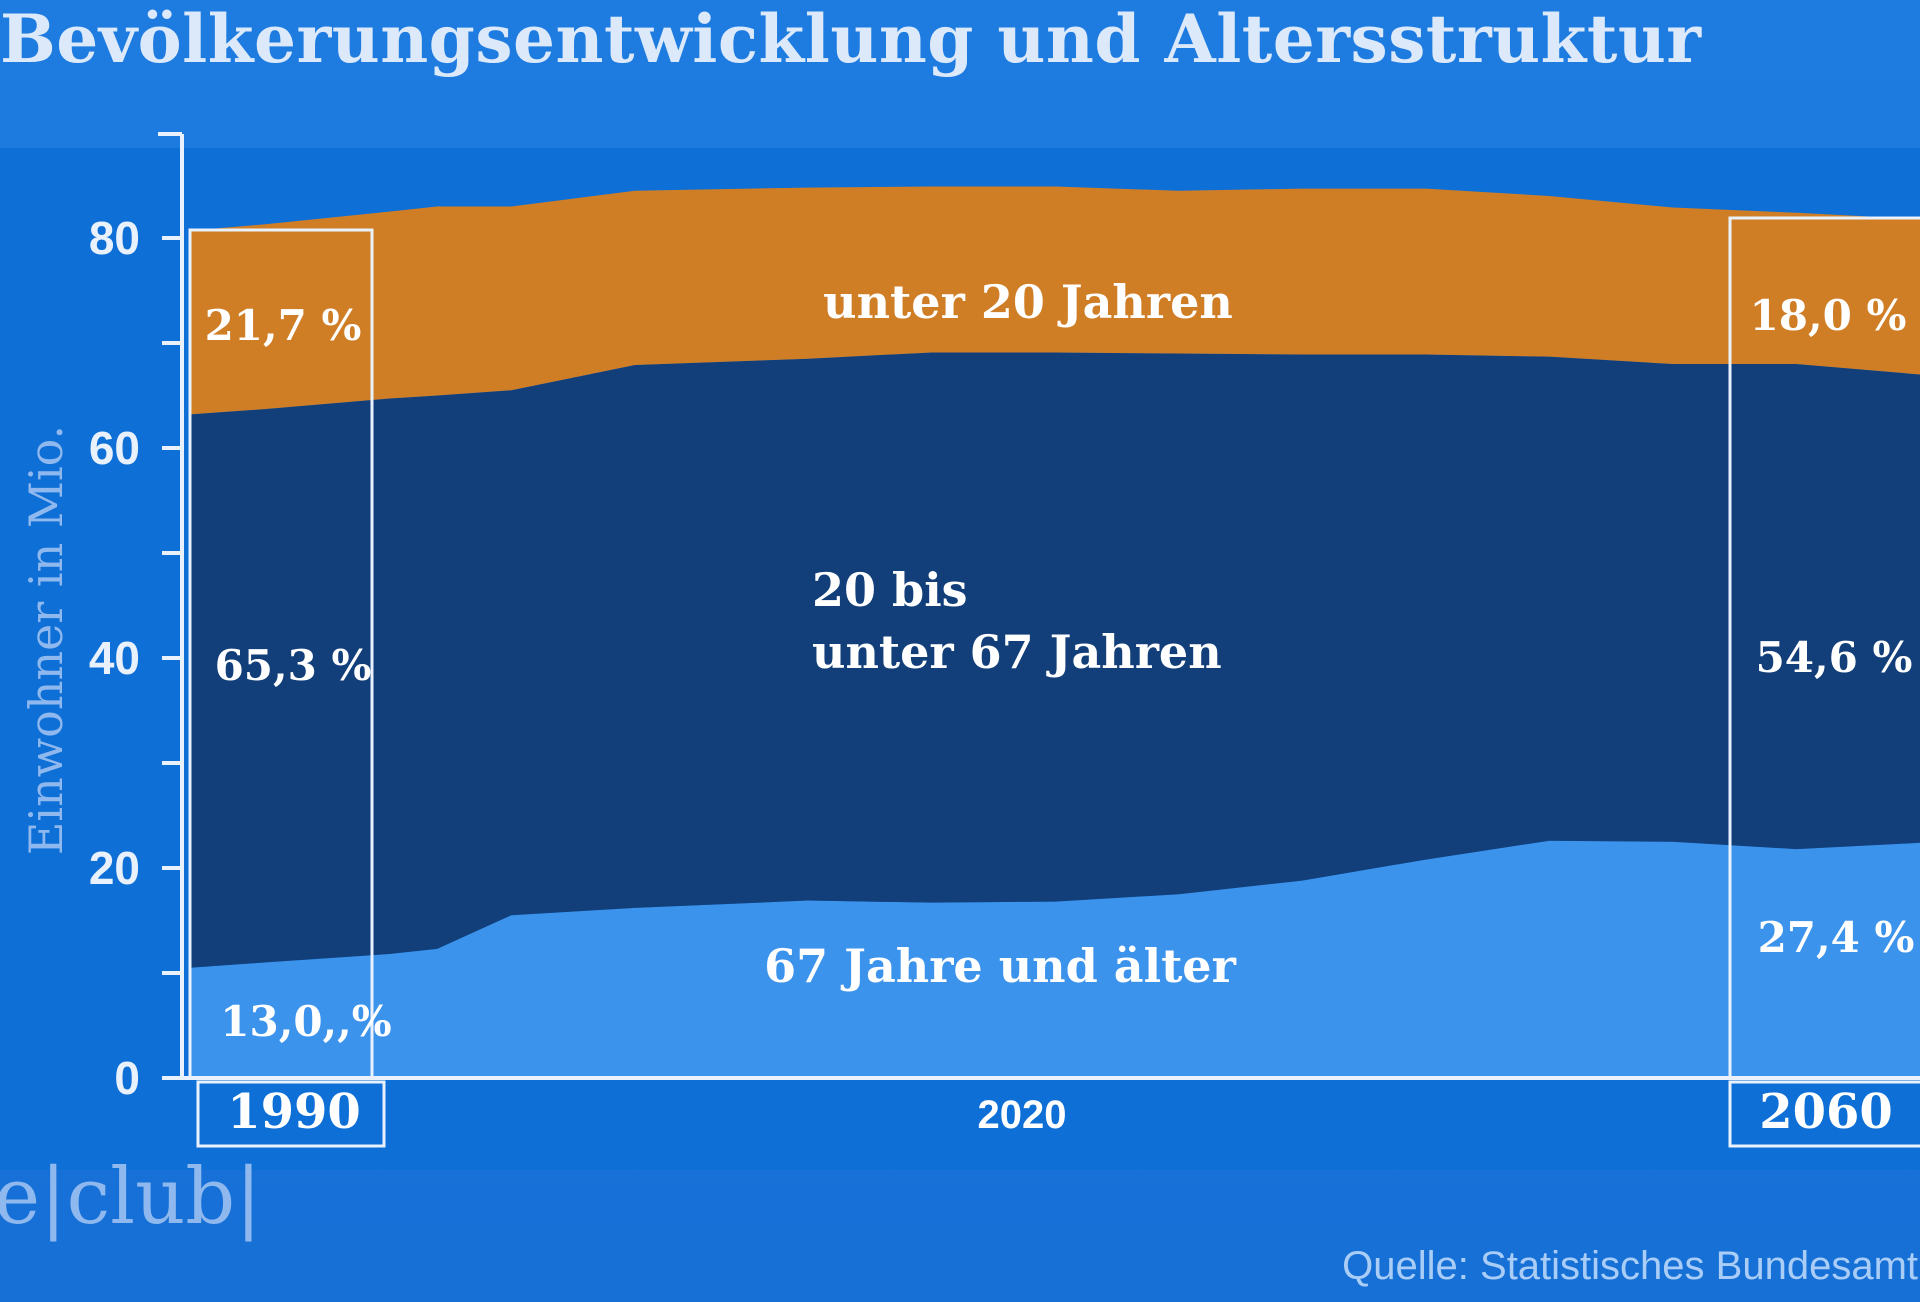 The height and width of the screenshot is (1302, 1920). I want to click on y-axis-title: Einwohner in Mio., so click(46, 640).